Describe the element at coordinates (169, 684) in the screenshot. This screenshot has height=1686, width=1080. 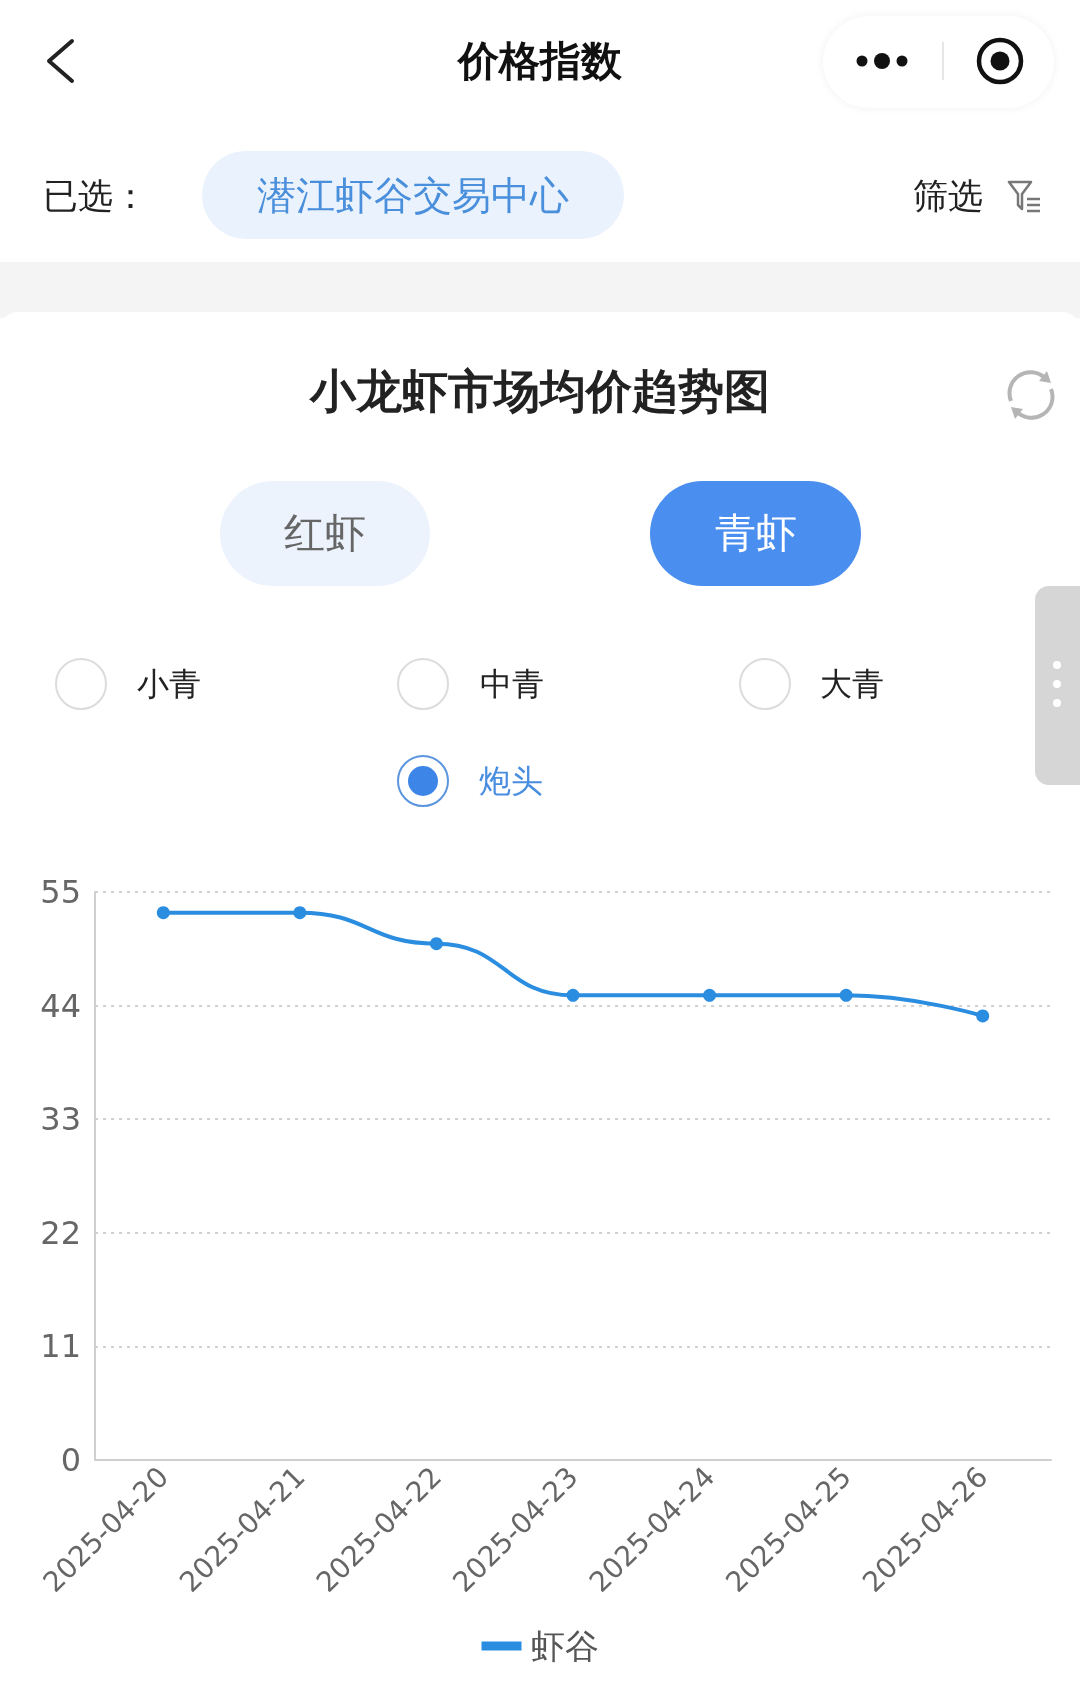
I see `text: 小青` at that location.